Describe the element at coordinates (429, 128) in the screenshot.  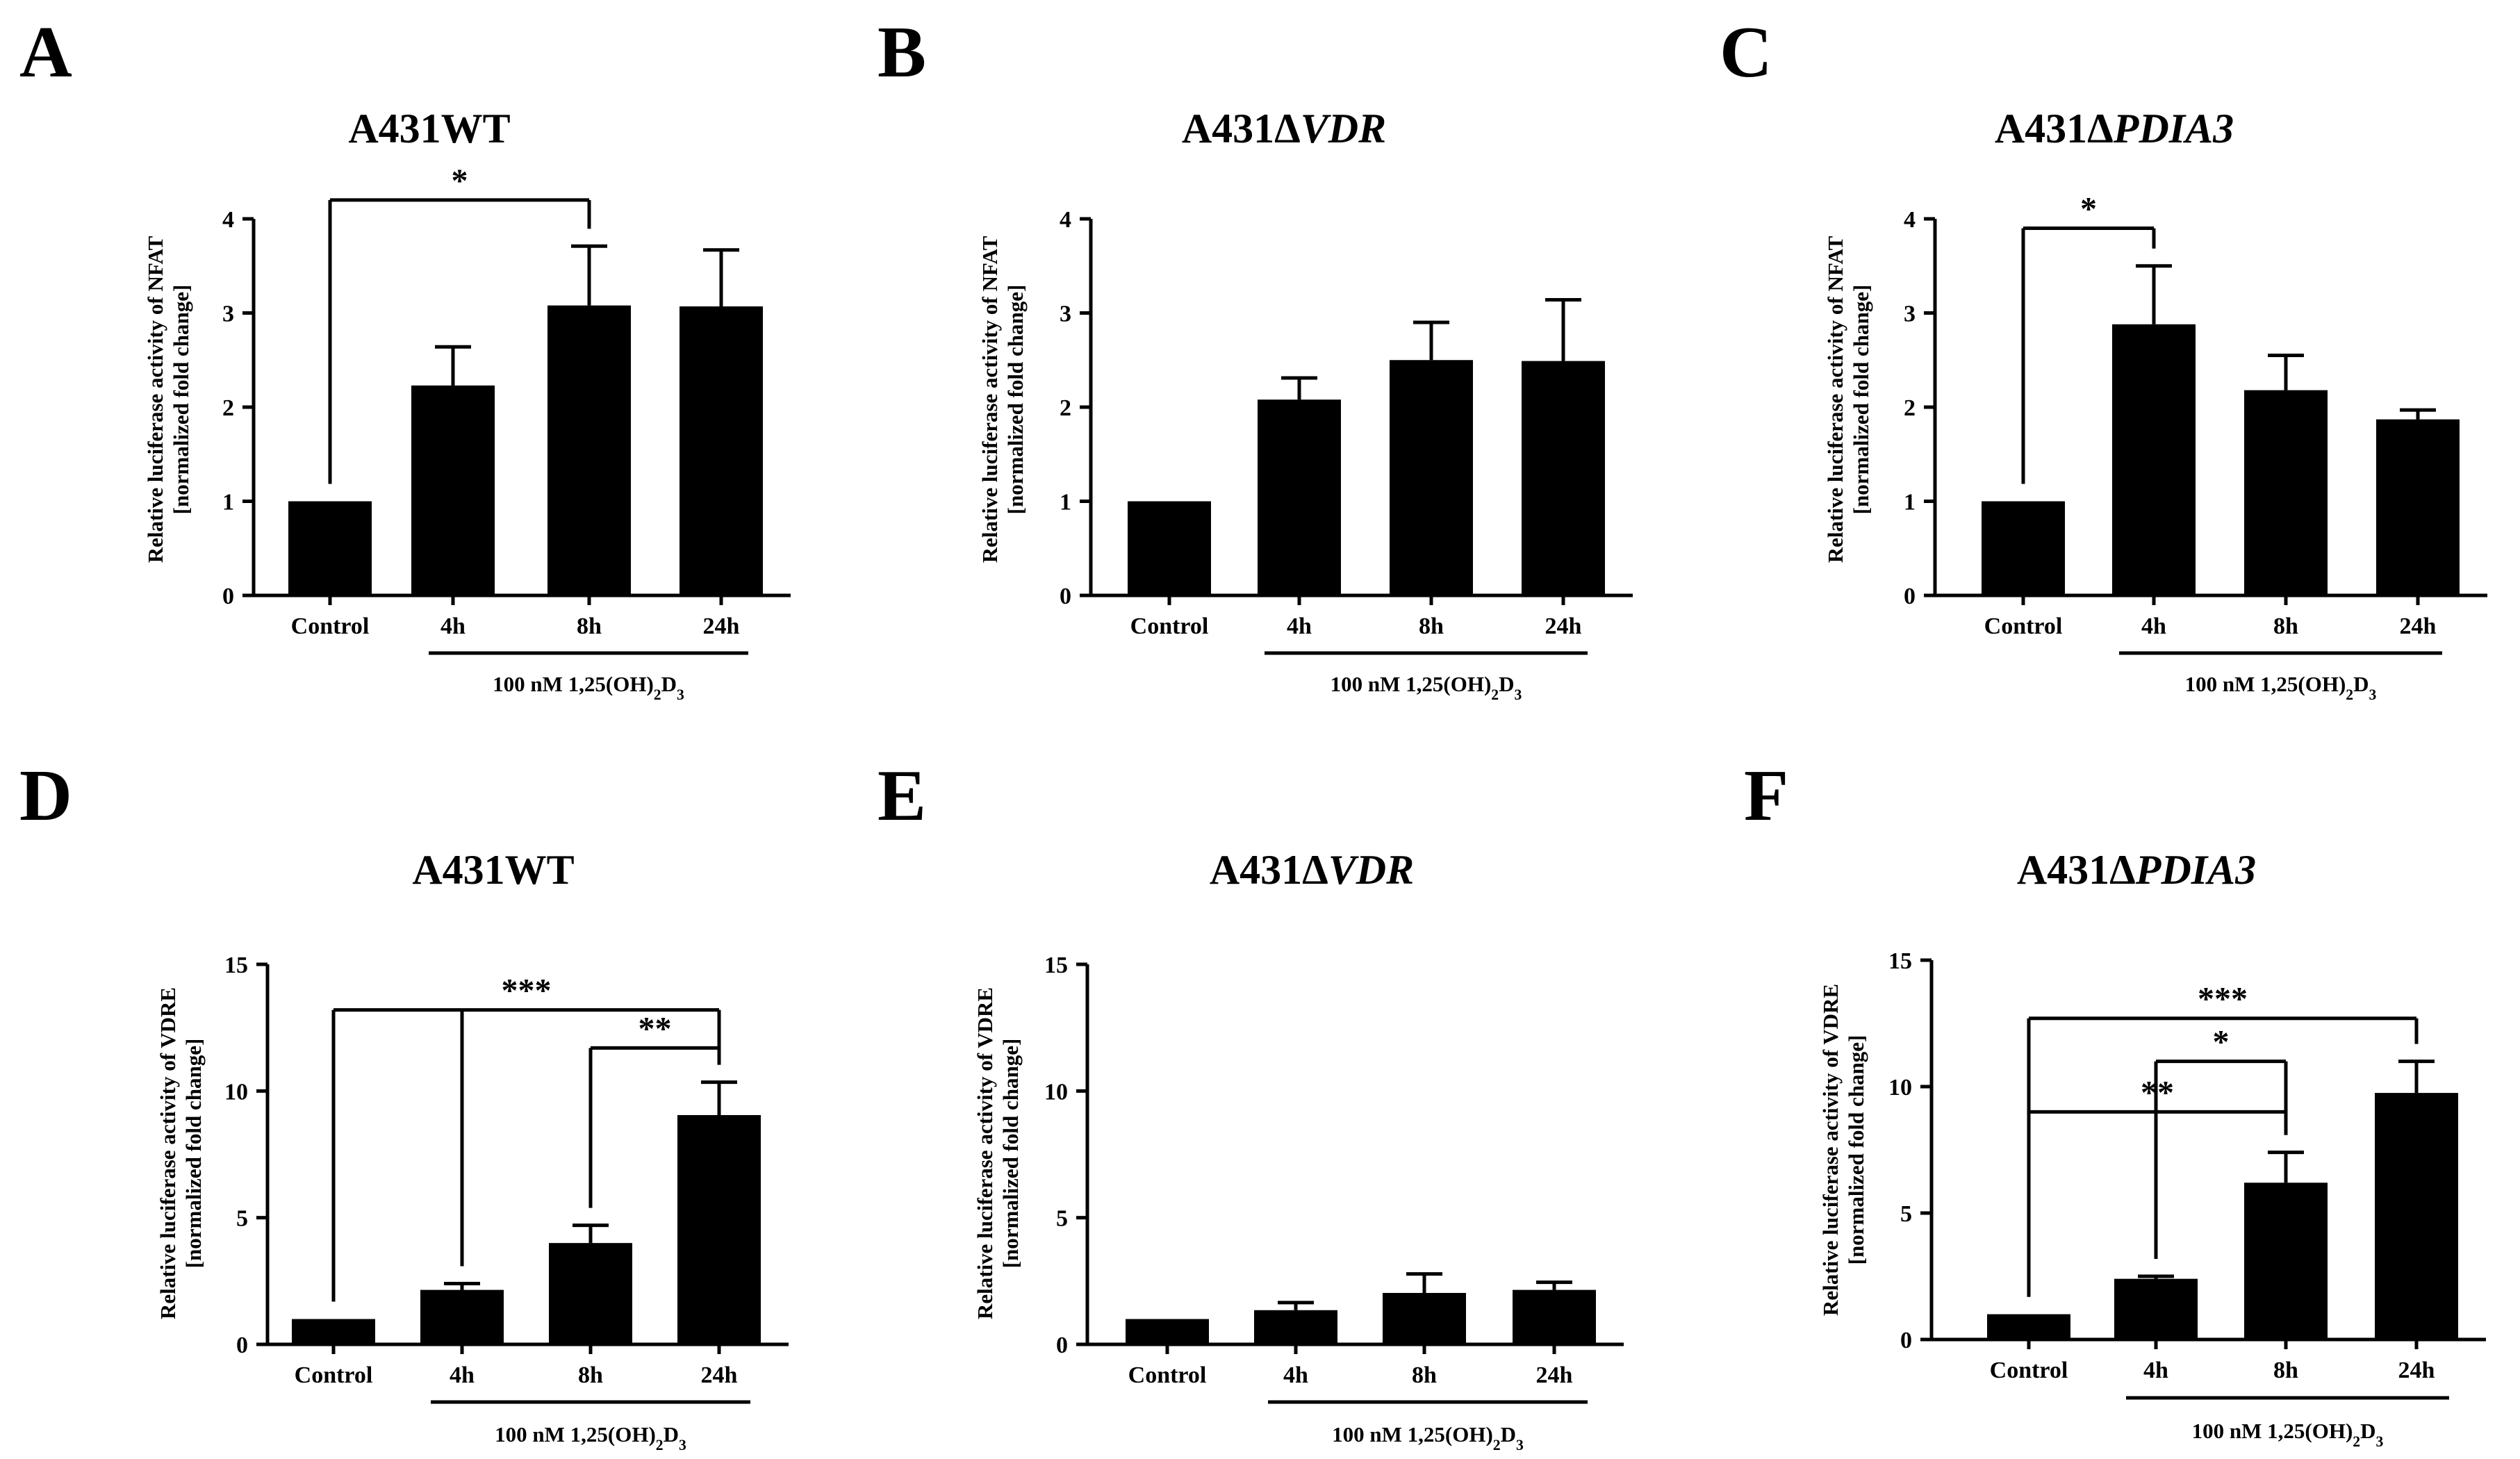
I see `chart-title: A431WT` at that location.